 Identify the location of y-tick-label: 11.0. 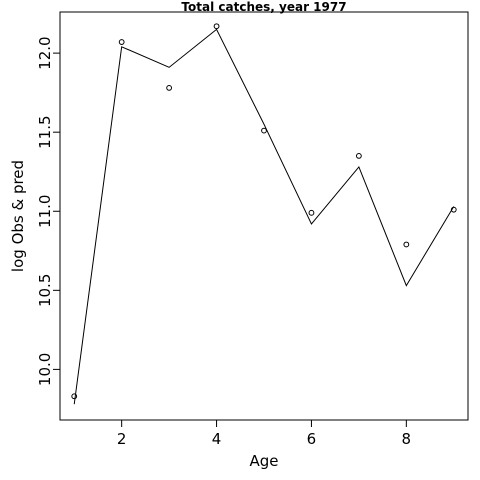
(45, 211).